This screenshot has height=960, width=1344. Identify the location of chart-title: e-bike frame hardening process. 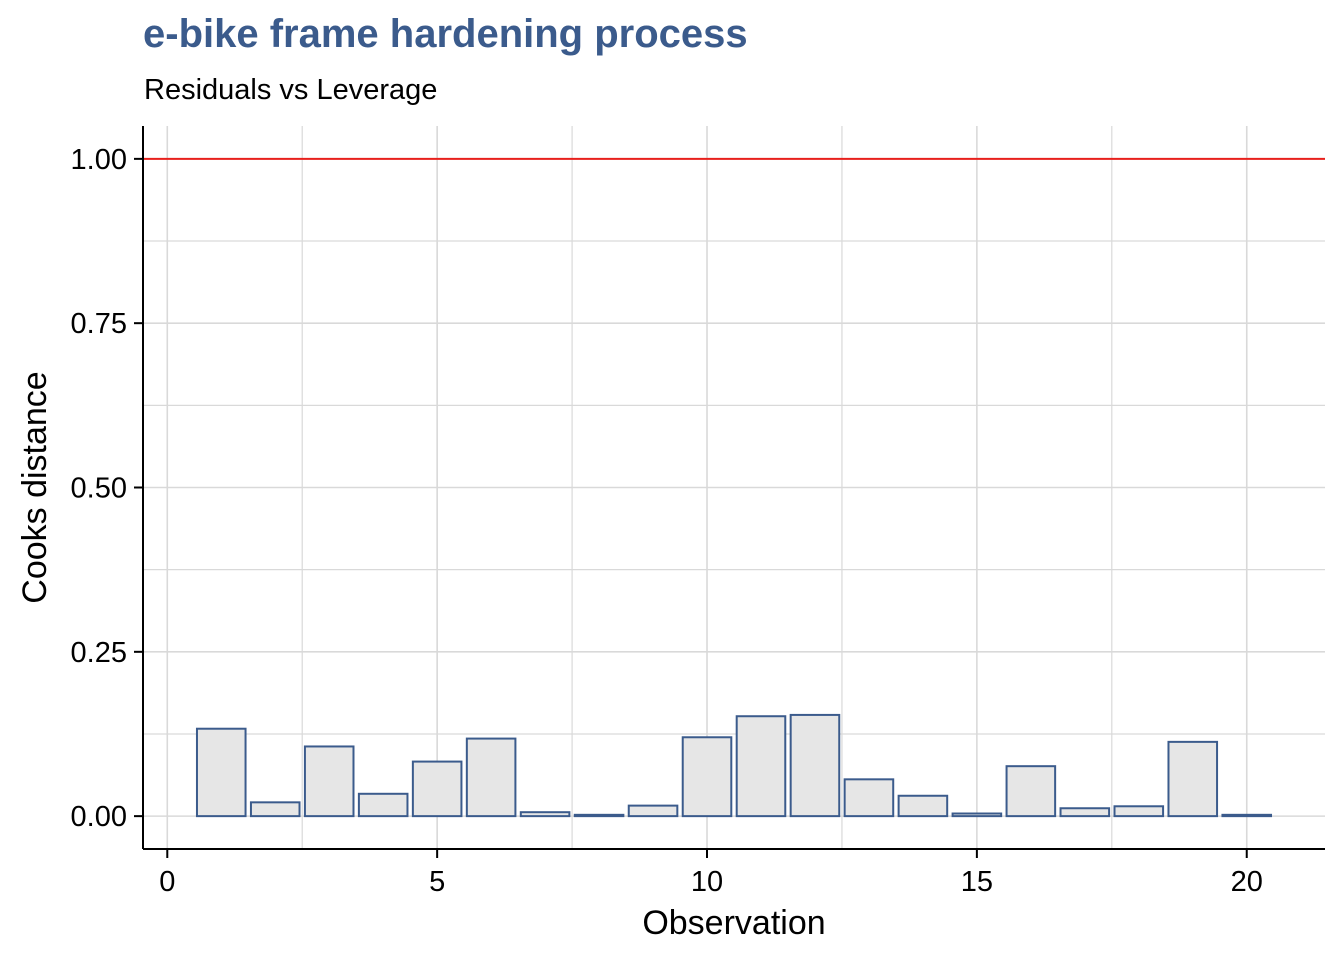
(445, 34).